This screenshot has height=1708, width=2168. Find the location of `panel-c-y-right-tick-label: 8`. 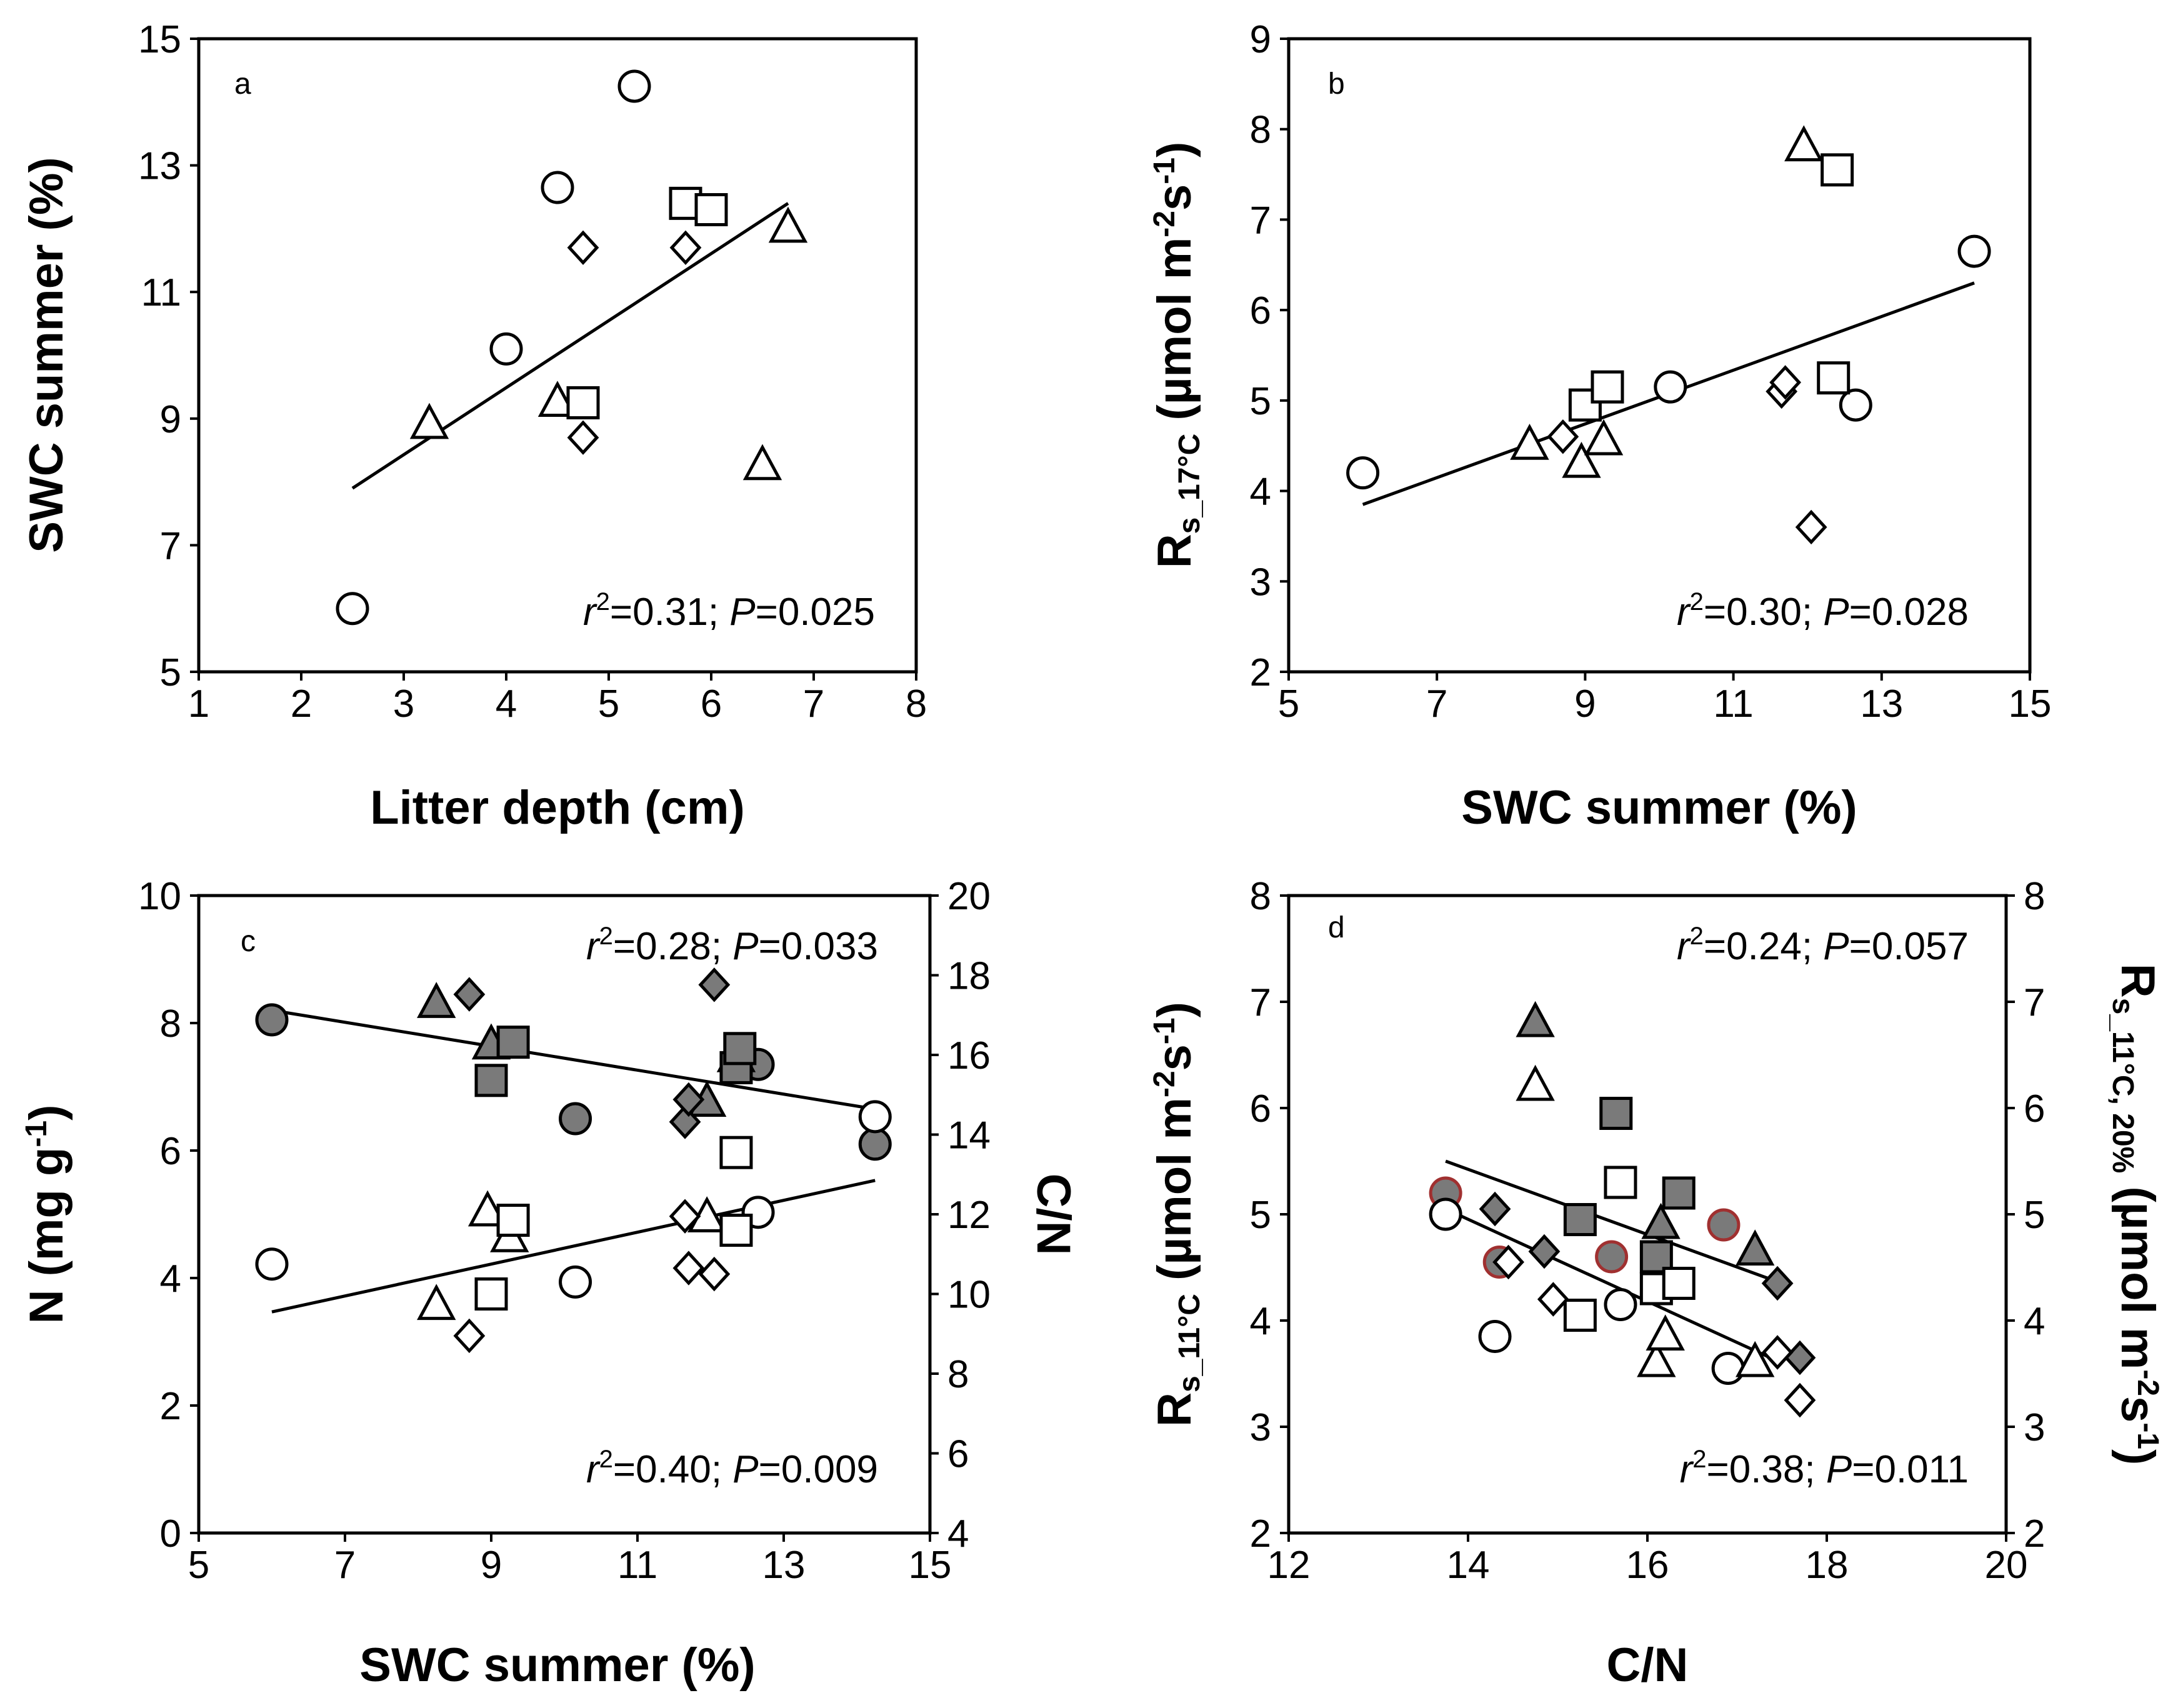

panel-c-y-right-tick-label: 8 is located at coordinates (958, 1374).